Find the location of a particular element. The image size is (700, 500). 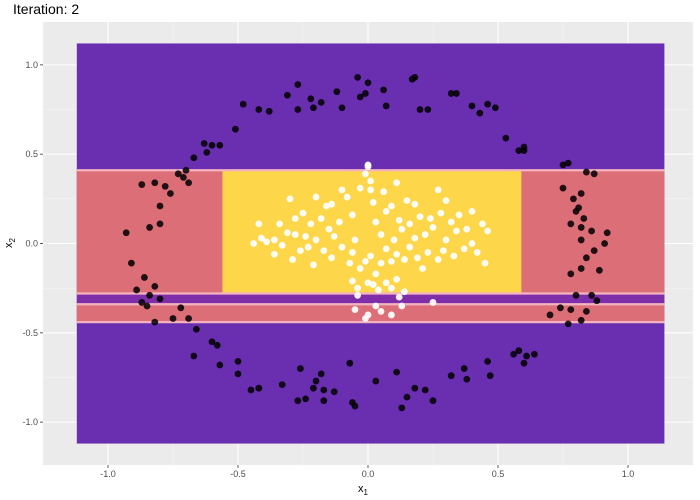

y-tick-label: 0.0 is located at coordinates (31, 244).